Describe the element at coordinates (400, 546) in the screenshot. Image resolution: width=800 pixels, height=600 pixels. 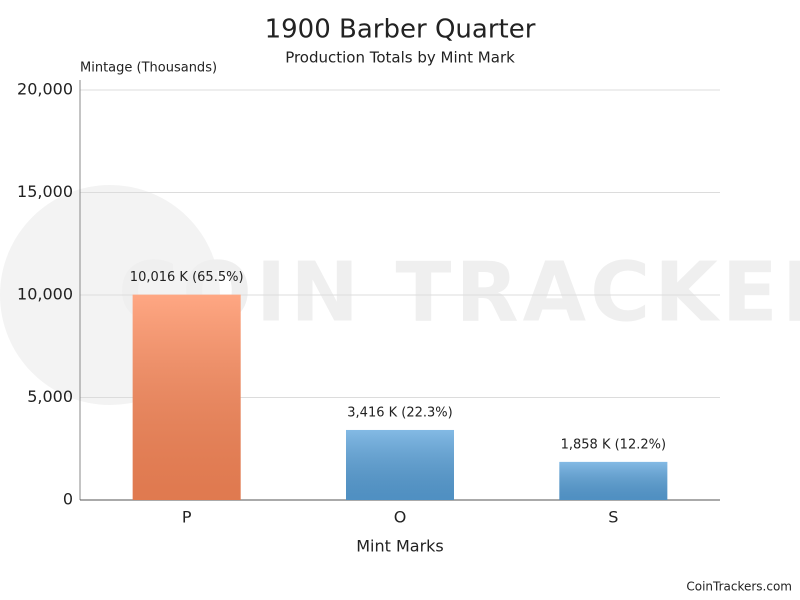
I see `x-axis-label: Mint Marks` at that location.